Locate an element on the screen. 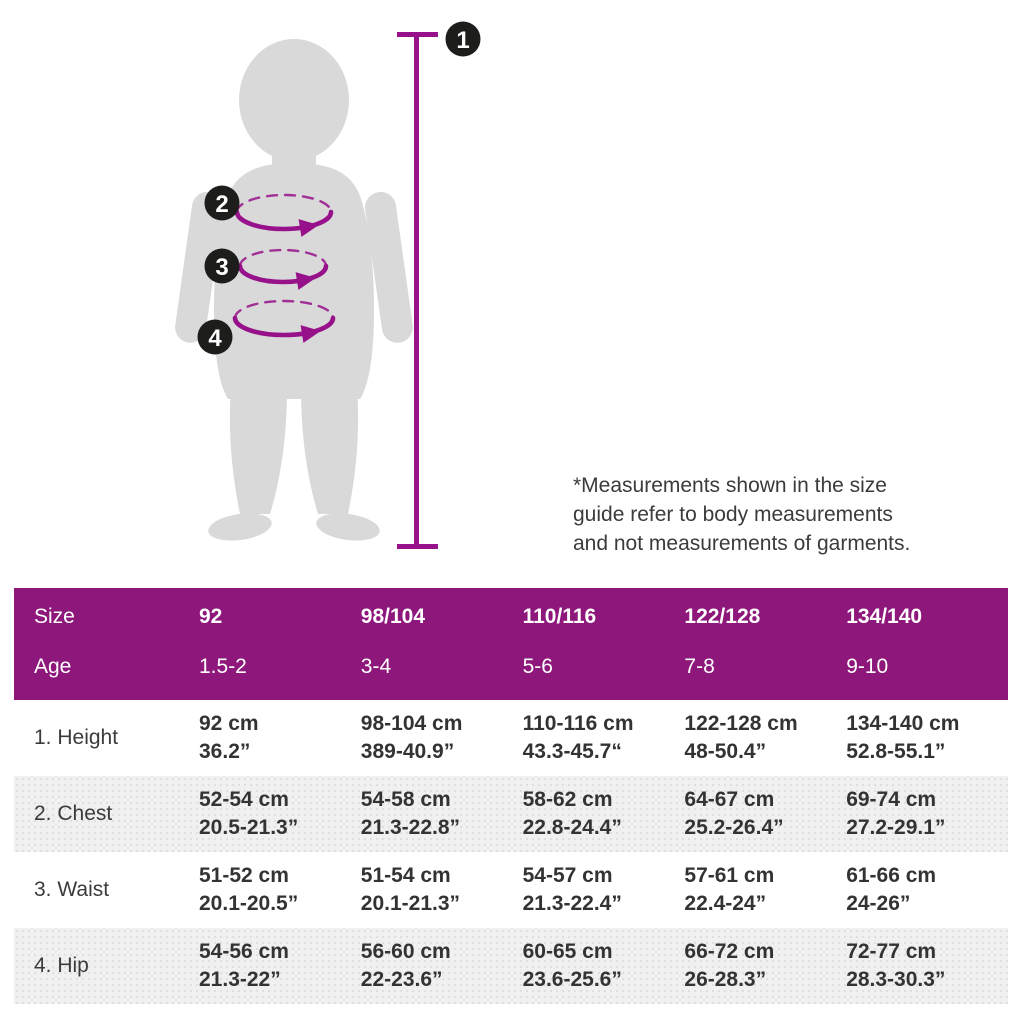 The height and width of the screenshot is (1024, 1024). age-value: 1.5-2 is located at coordinates (223, 666).